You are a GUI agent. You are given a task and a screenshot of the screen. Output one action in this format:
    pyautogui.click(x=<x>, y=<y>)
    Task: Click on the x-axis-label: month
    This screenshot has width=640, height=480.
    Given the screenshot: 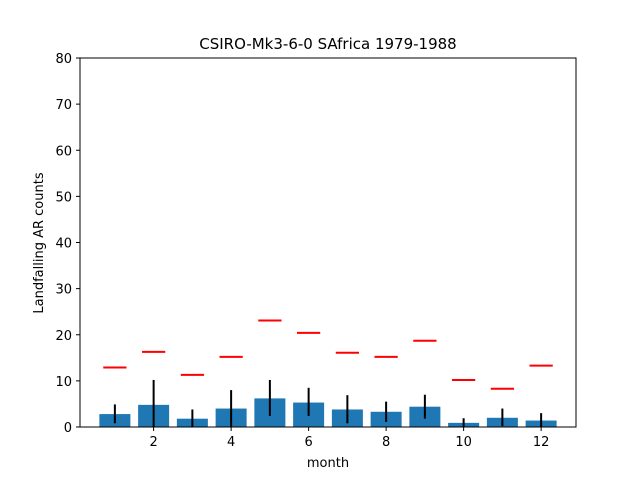 What is the action you would take?
    pyautogui.click(x=328, y=463)
    